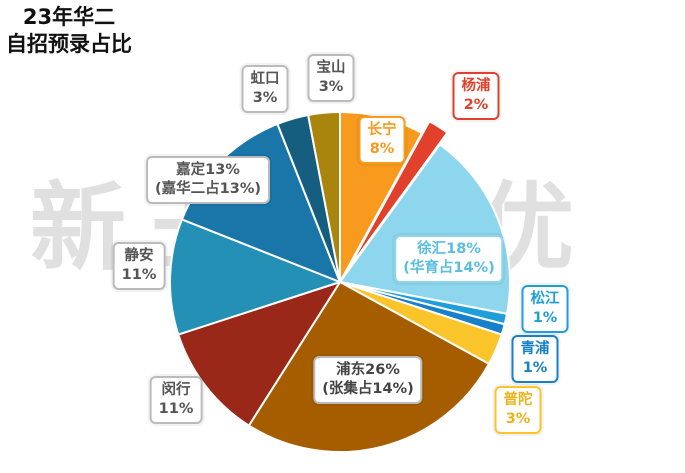 The width and height of the screenshot is (685, 473). Describe the element at coordinates (518, 410) in the screenshot. I see `slice-label-6: 普陀 3%` at that location.